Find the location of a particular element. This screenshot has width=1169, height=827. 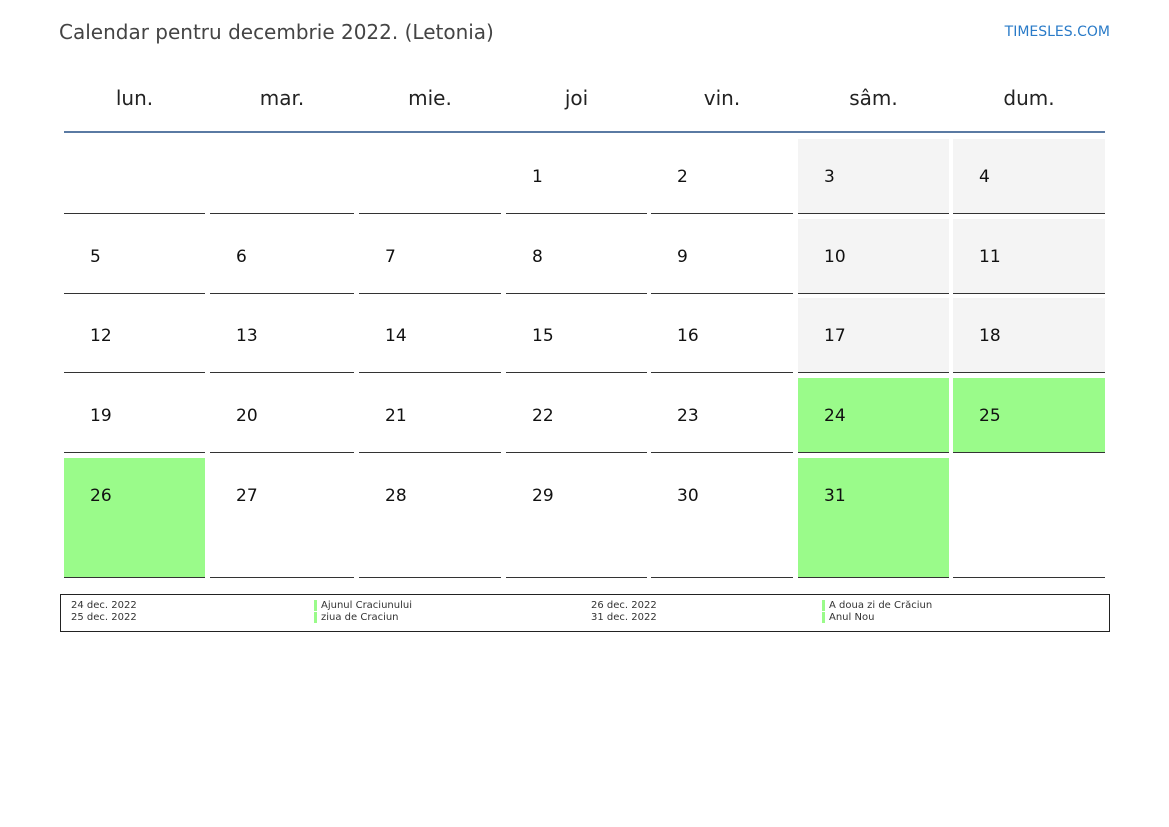

day-cell: 15 is located at coordinates (576, 335).